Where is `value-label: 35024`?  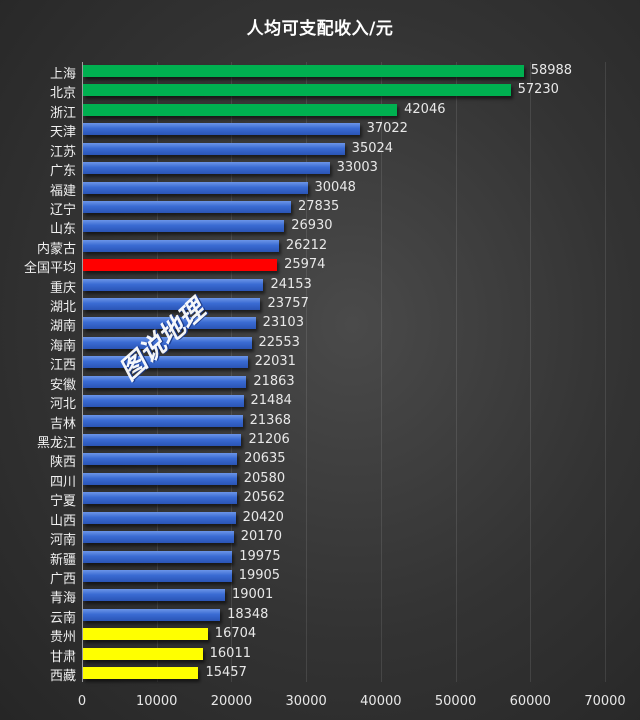
value-label: 35024 is located at coordinates (372, 148).